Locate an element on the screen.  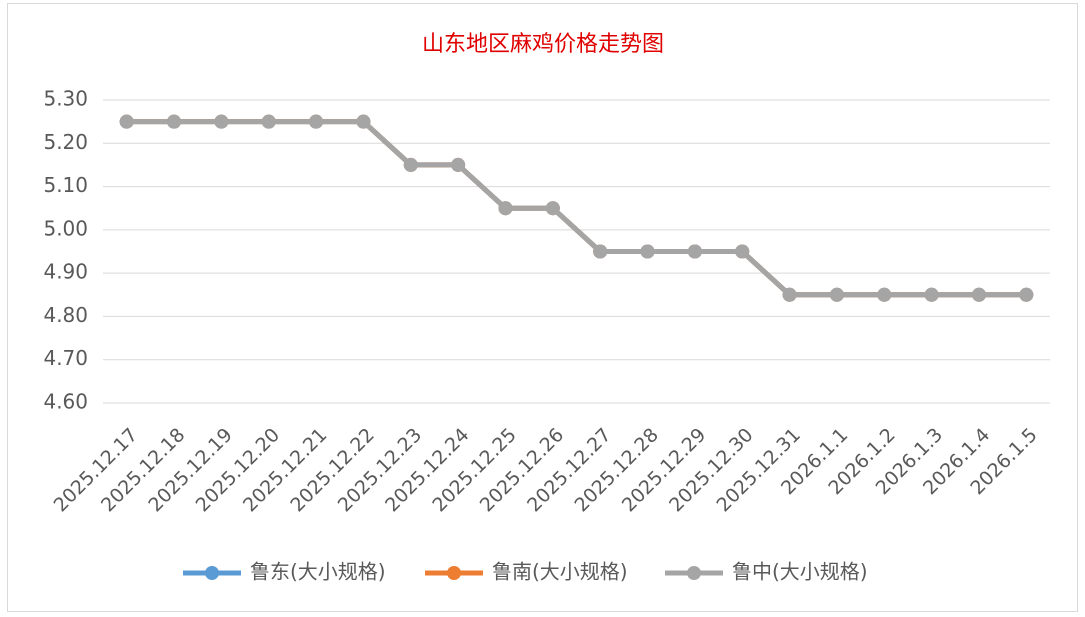
legend-label: 鲁南(大小规格) is located at coordinates (560, 572).